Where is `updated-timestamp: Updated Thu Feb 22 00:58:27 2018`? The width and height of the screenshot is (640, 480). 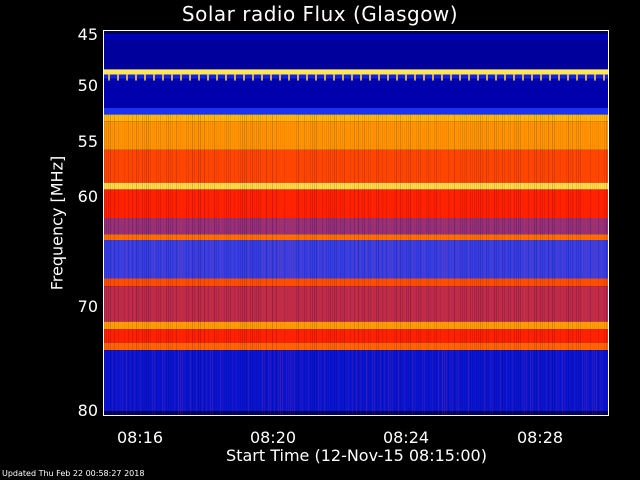 updated-timestamp: Updated Thu Feb 22 00:58:27 2018 is located at coordinates (73, 473).